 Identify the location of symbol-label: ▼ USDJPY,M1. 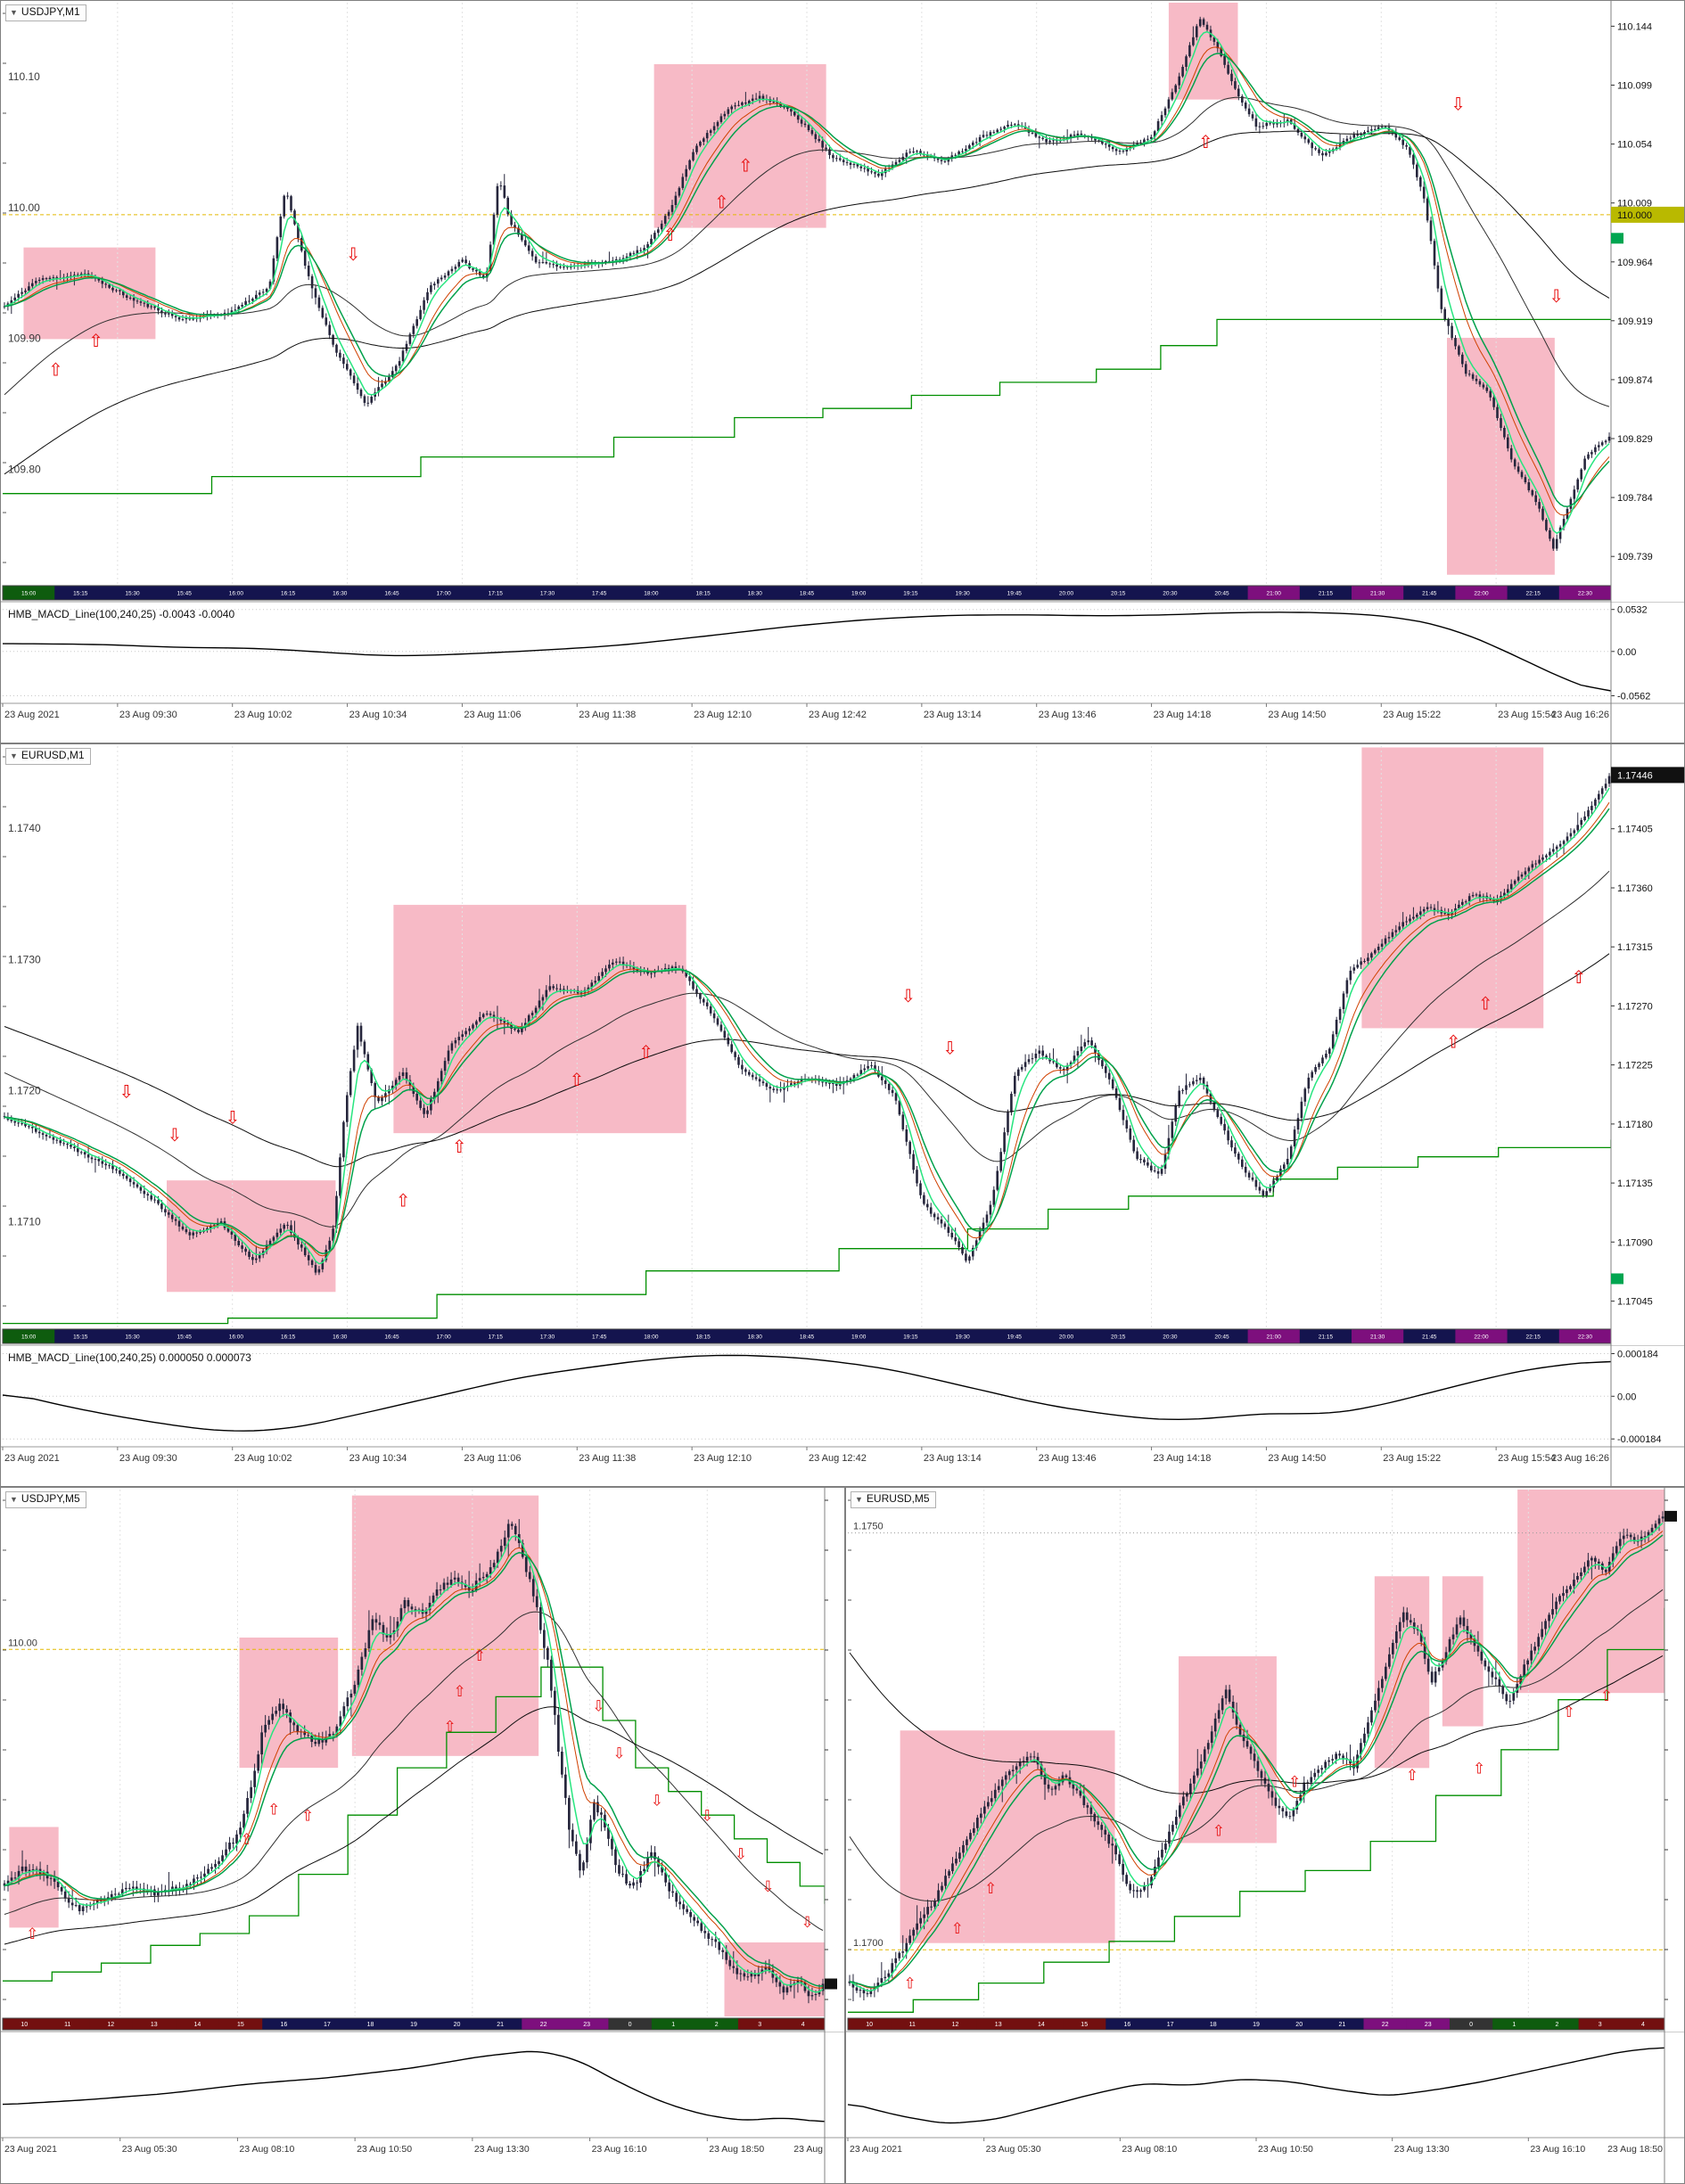
(46, 12).